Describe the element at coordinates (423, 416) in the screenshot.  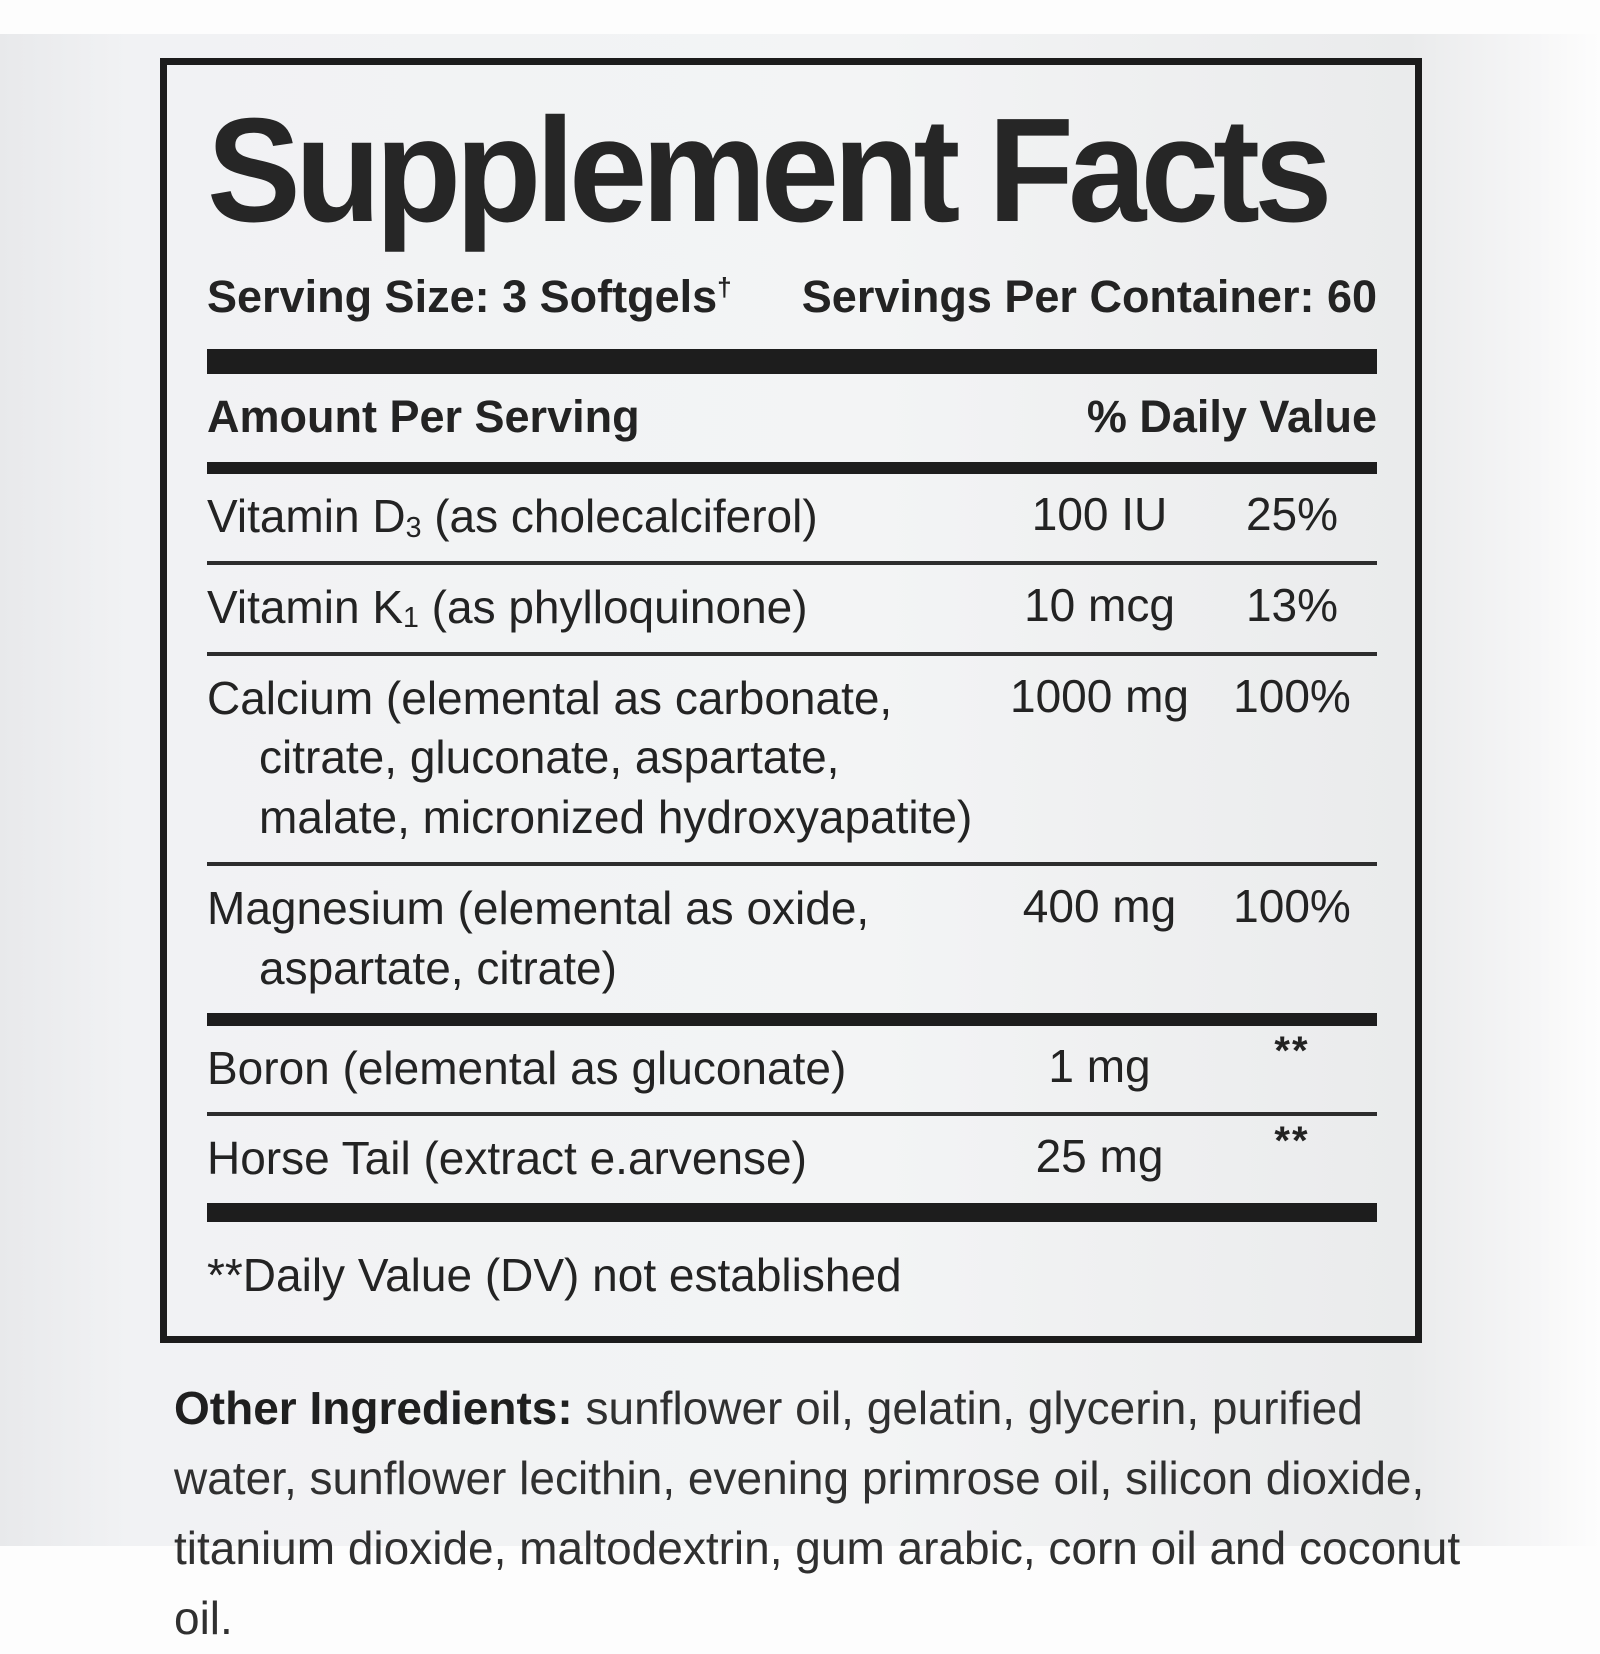
I see `amount-per-serving-header: Amount Per Serving` at that location.